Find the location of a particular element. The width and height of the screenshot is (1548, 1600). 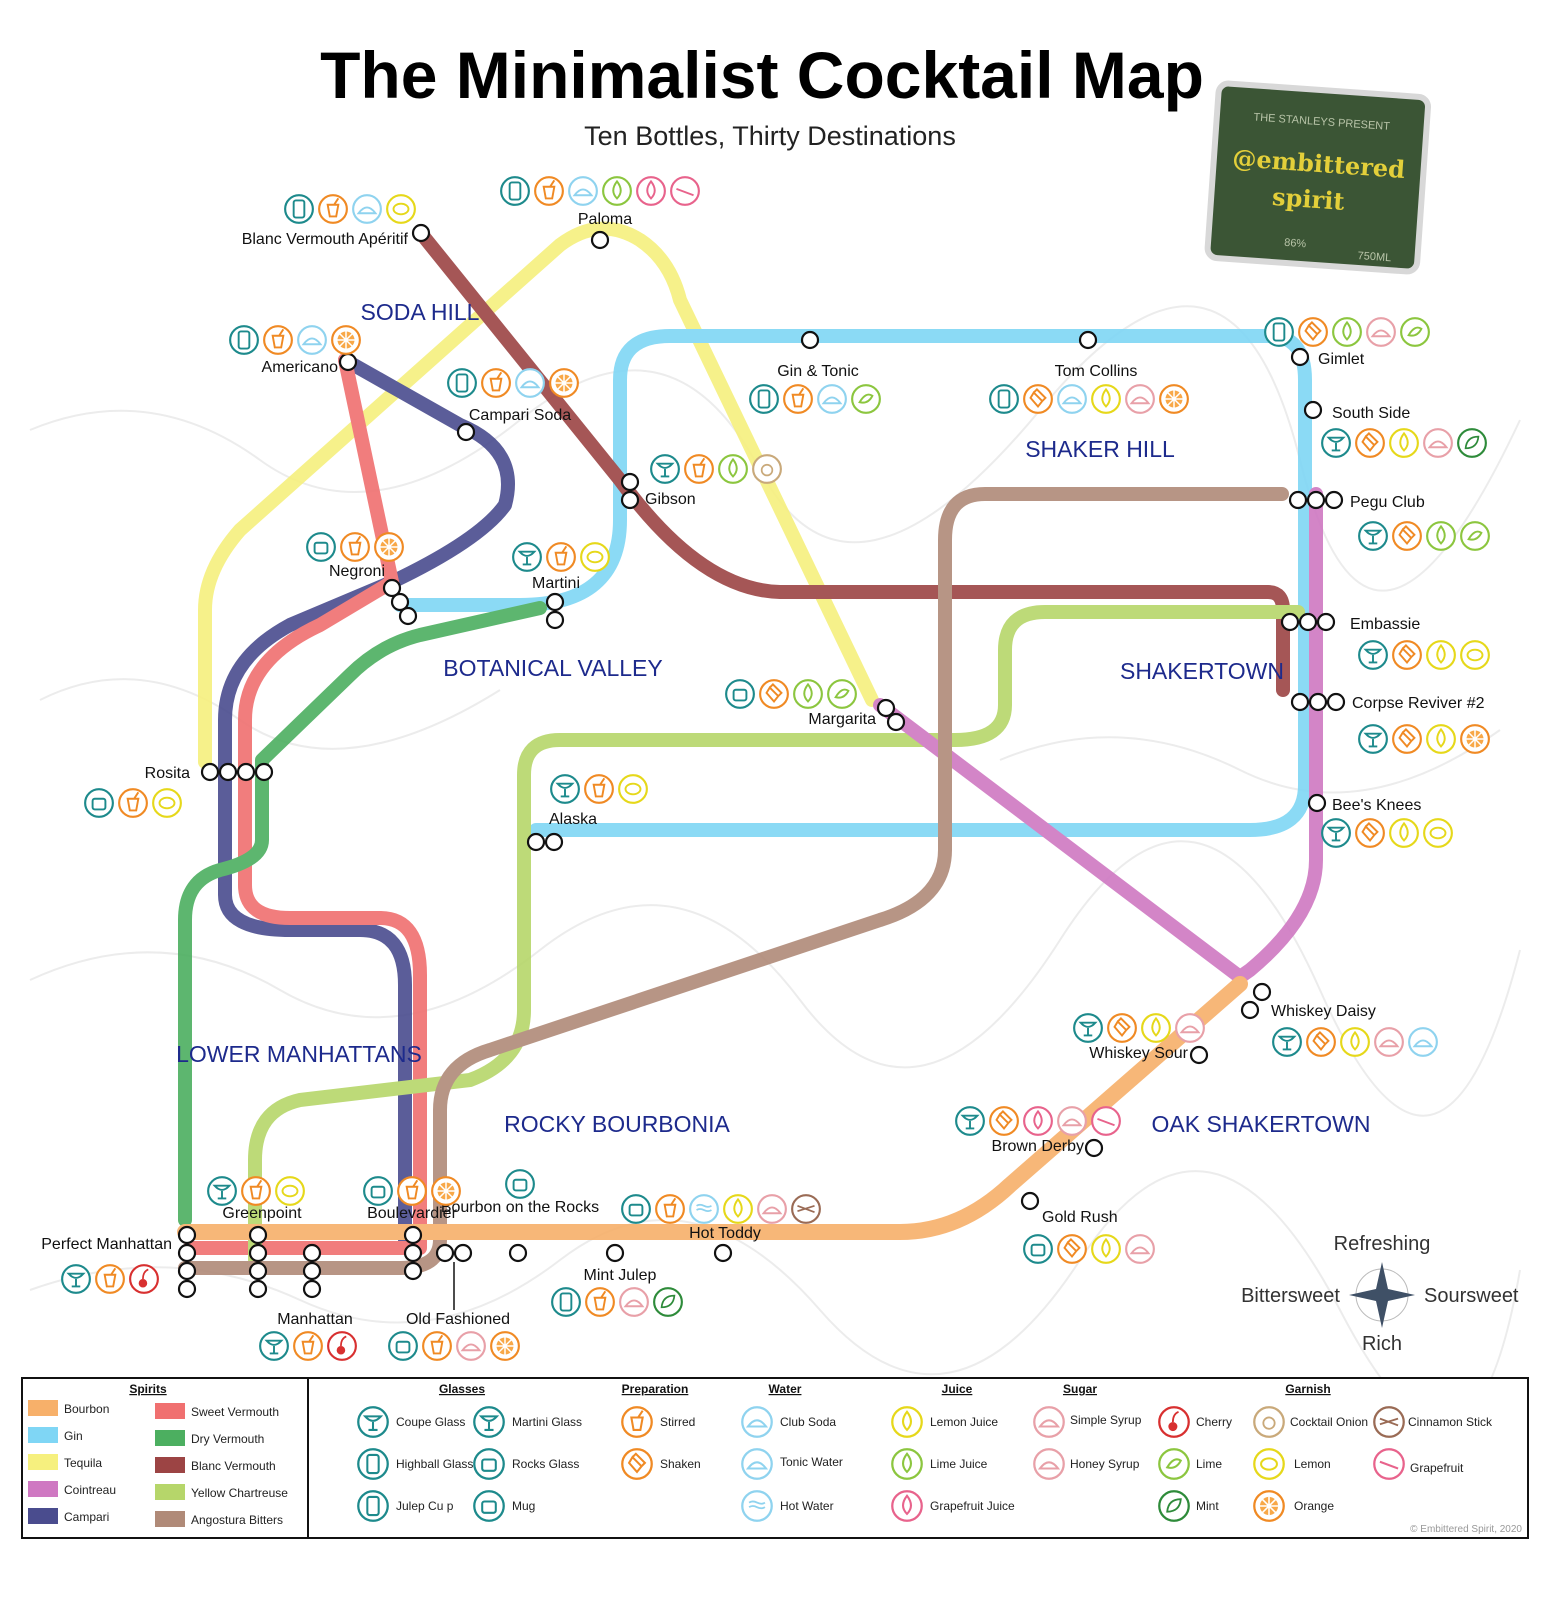

region-rocky-bourbonia: ROCKY BOURBONIA is located at coordinates (617, 1124).